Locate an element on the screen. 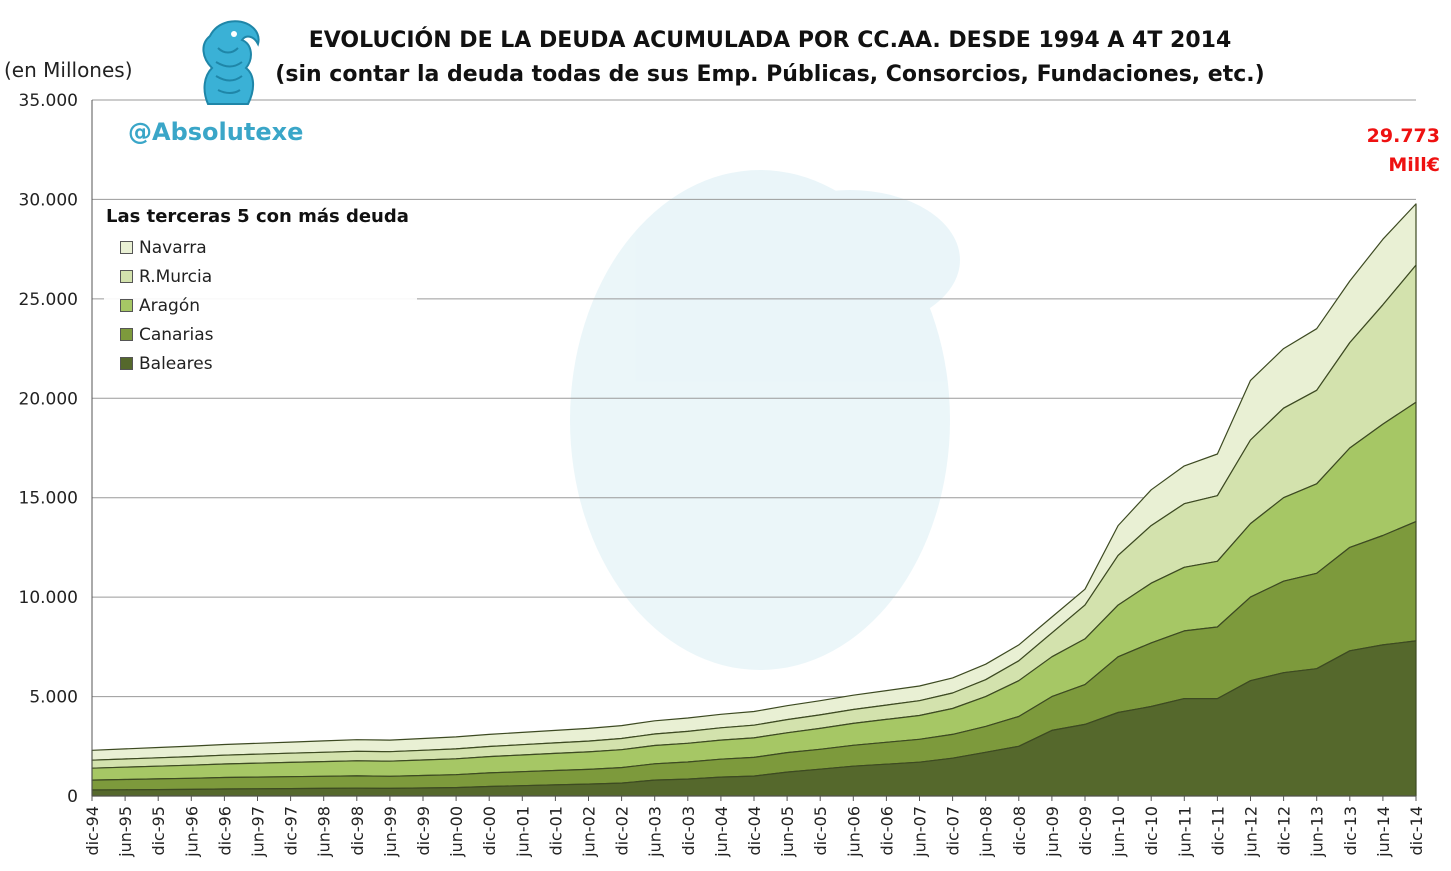 The width and height of the screenshot is (1451, 871). x-tick-label: jun-06 is located at coordinates (853, 832).